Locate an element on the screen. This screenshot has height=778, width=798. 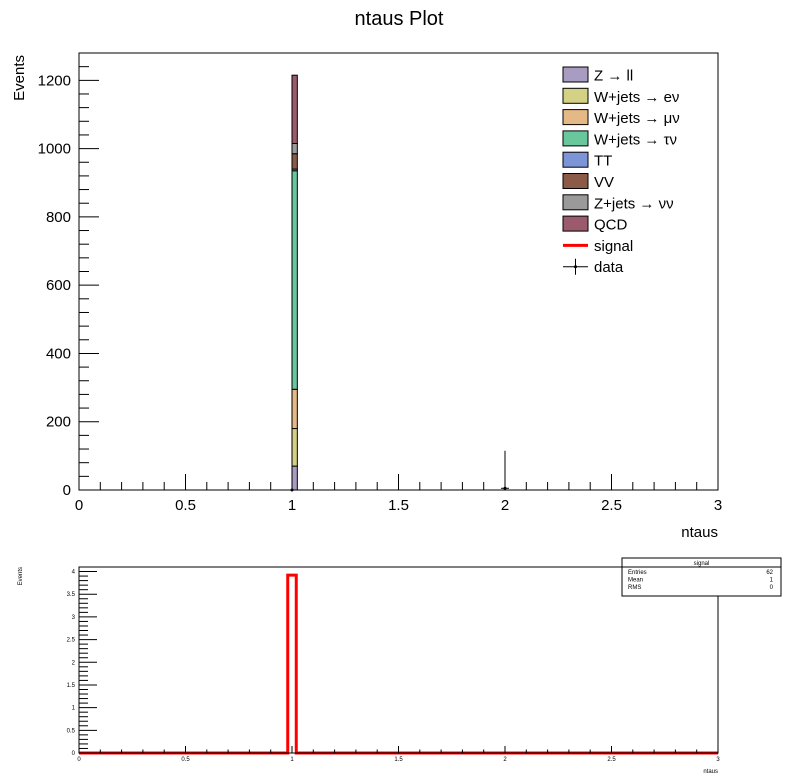
sub-y-tick-label: 1 is located at coordinates (74, 709).